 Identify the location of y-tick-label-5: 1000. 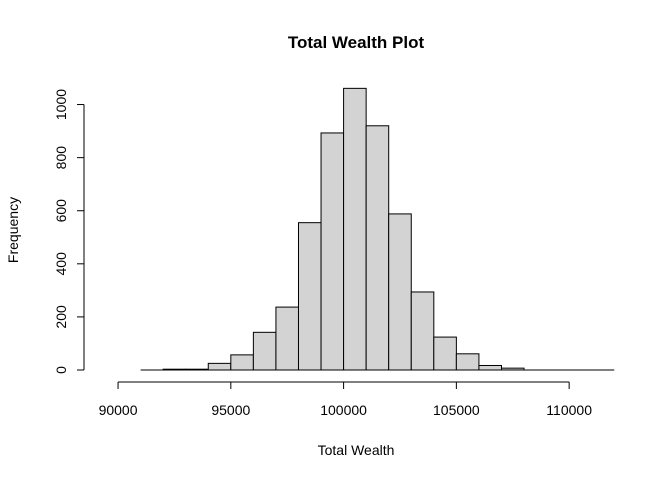
(61, 104).